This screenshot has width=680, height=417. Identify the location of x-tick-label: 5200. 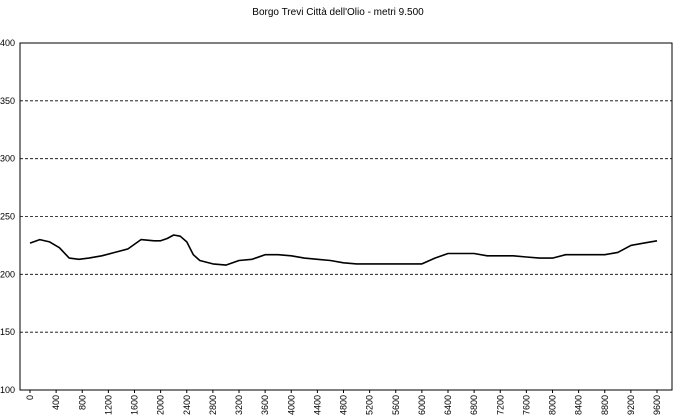
(370, 405).